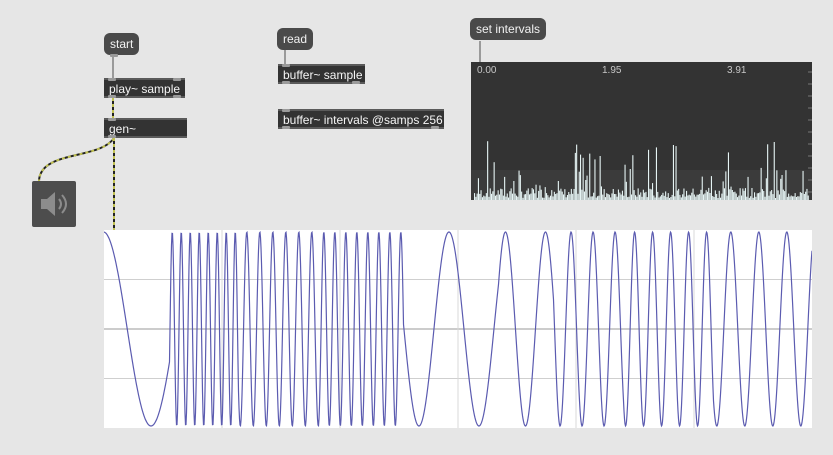  I want to click on gen-object: gen~, so click(145, 128).